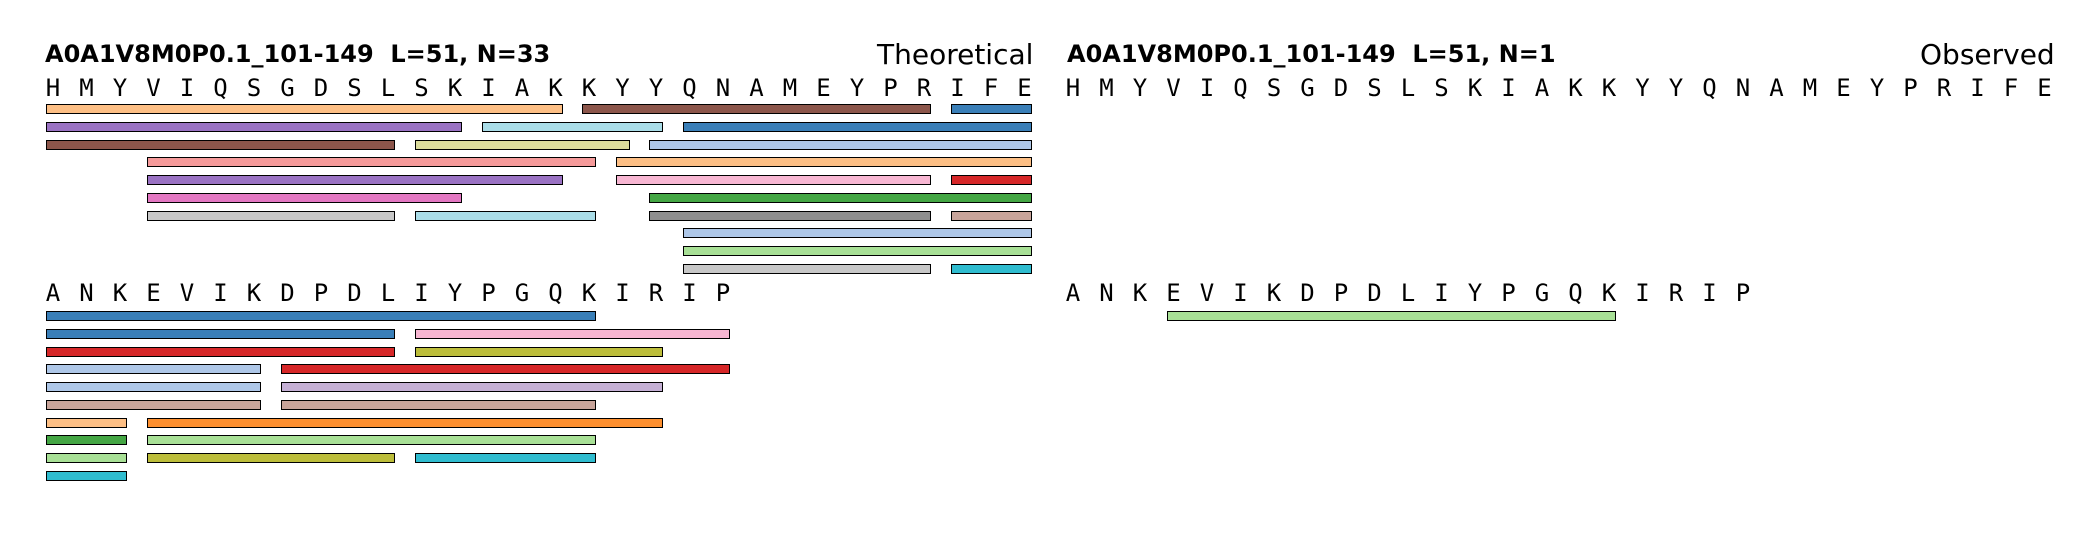  What do you see at coordinates (1810, 88) in the screenshot?
I see `residue-observed-r0-22: M` at bounding box center [1810, 88].